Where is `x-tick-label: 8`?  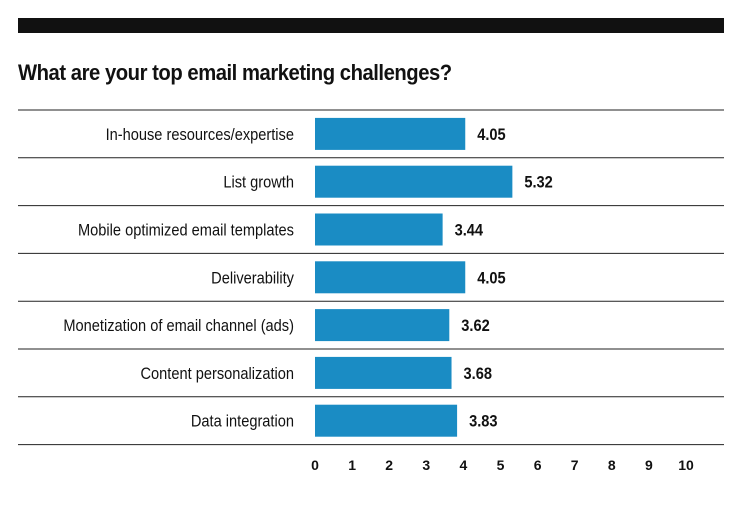
x-tick-label: 8 is located at coordinates (612, 465).